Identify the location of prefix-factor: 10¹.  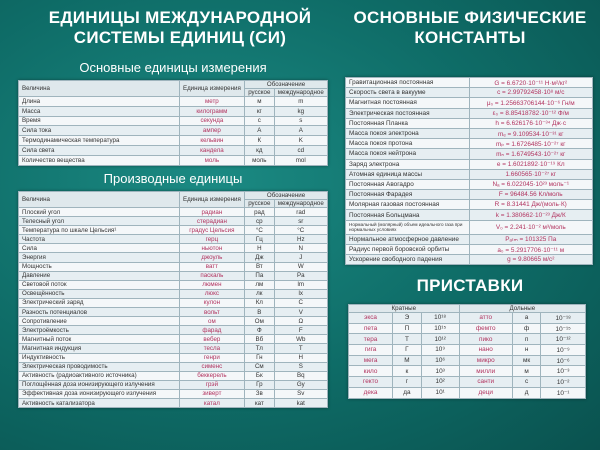
(440, 392).